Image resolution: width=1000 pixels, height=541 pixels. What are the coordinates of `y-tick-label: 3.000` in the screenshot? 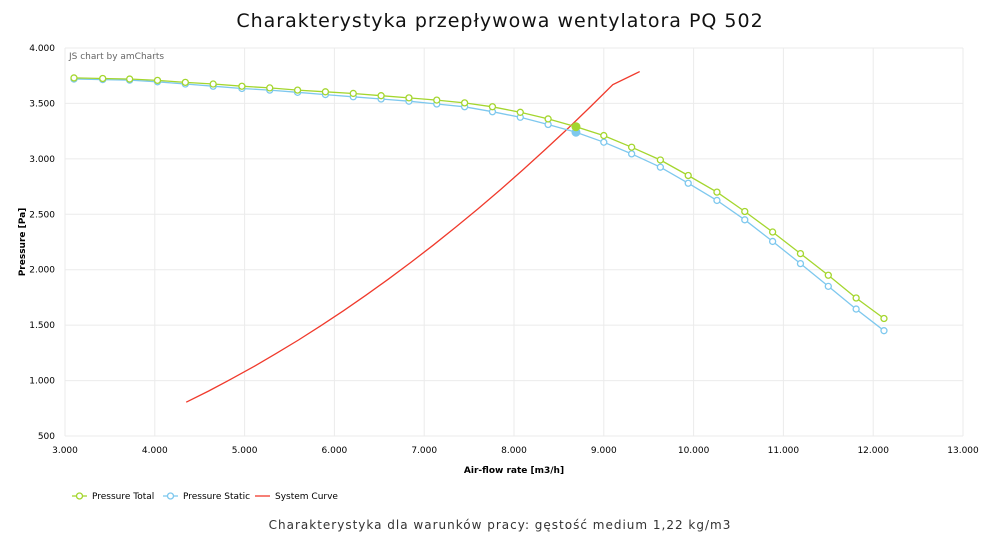 It's located at (42, 160).